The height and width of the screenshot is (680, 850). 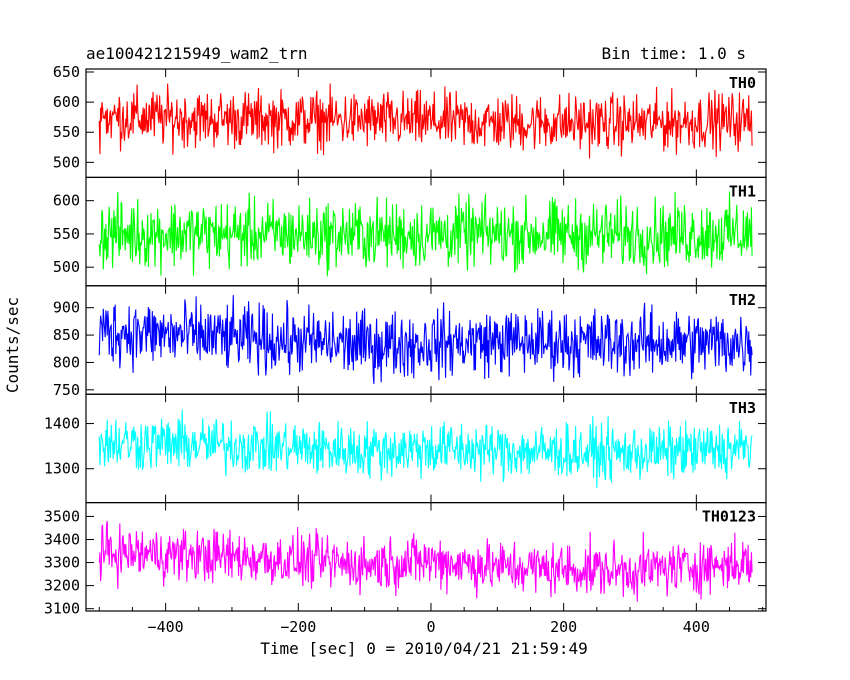 What do you see at coordinates (66, 390) in the screenshot?
I see `y-tick-label: 750` at bounding box center [66, 390].